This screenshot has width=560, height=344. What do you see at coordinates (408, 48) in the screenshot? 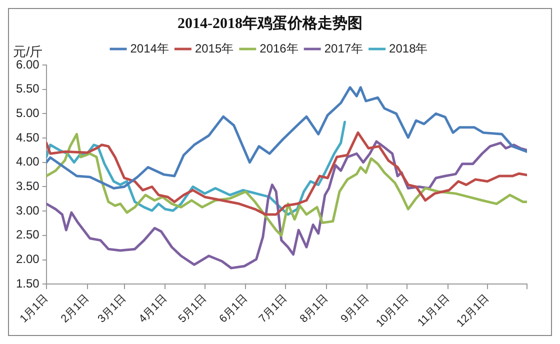
I see `legend-label: 2018年` at bounding box center [408, 48].